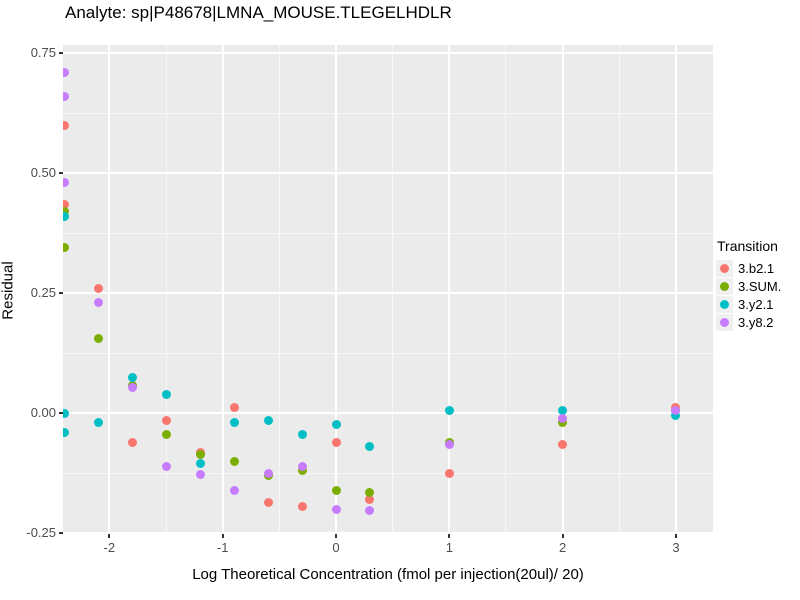 Image resolution: width=800 pixels, height=600 pixels. What do you see at coordinates (563, 547) in the screenshot?
I see `x-tick-label: 2` at bounding box center [563, 547].